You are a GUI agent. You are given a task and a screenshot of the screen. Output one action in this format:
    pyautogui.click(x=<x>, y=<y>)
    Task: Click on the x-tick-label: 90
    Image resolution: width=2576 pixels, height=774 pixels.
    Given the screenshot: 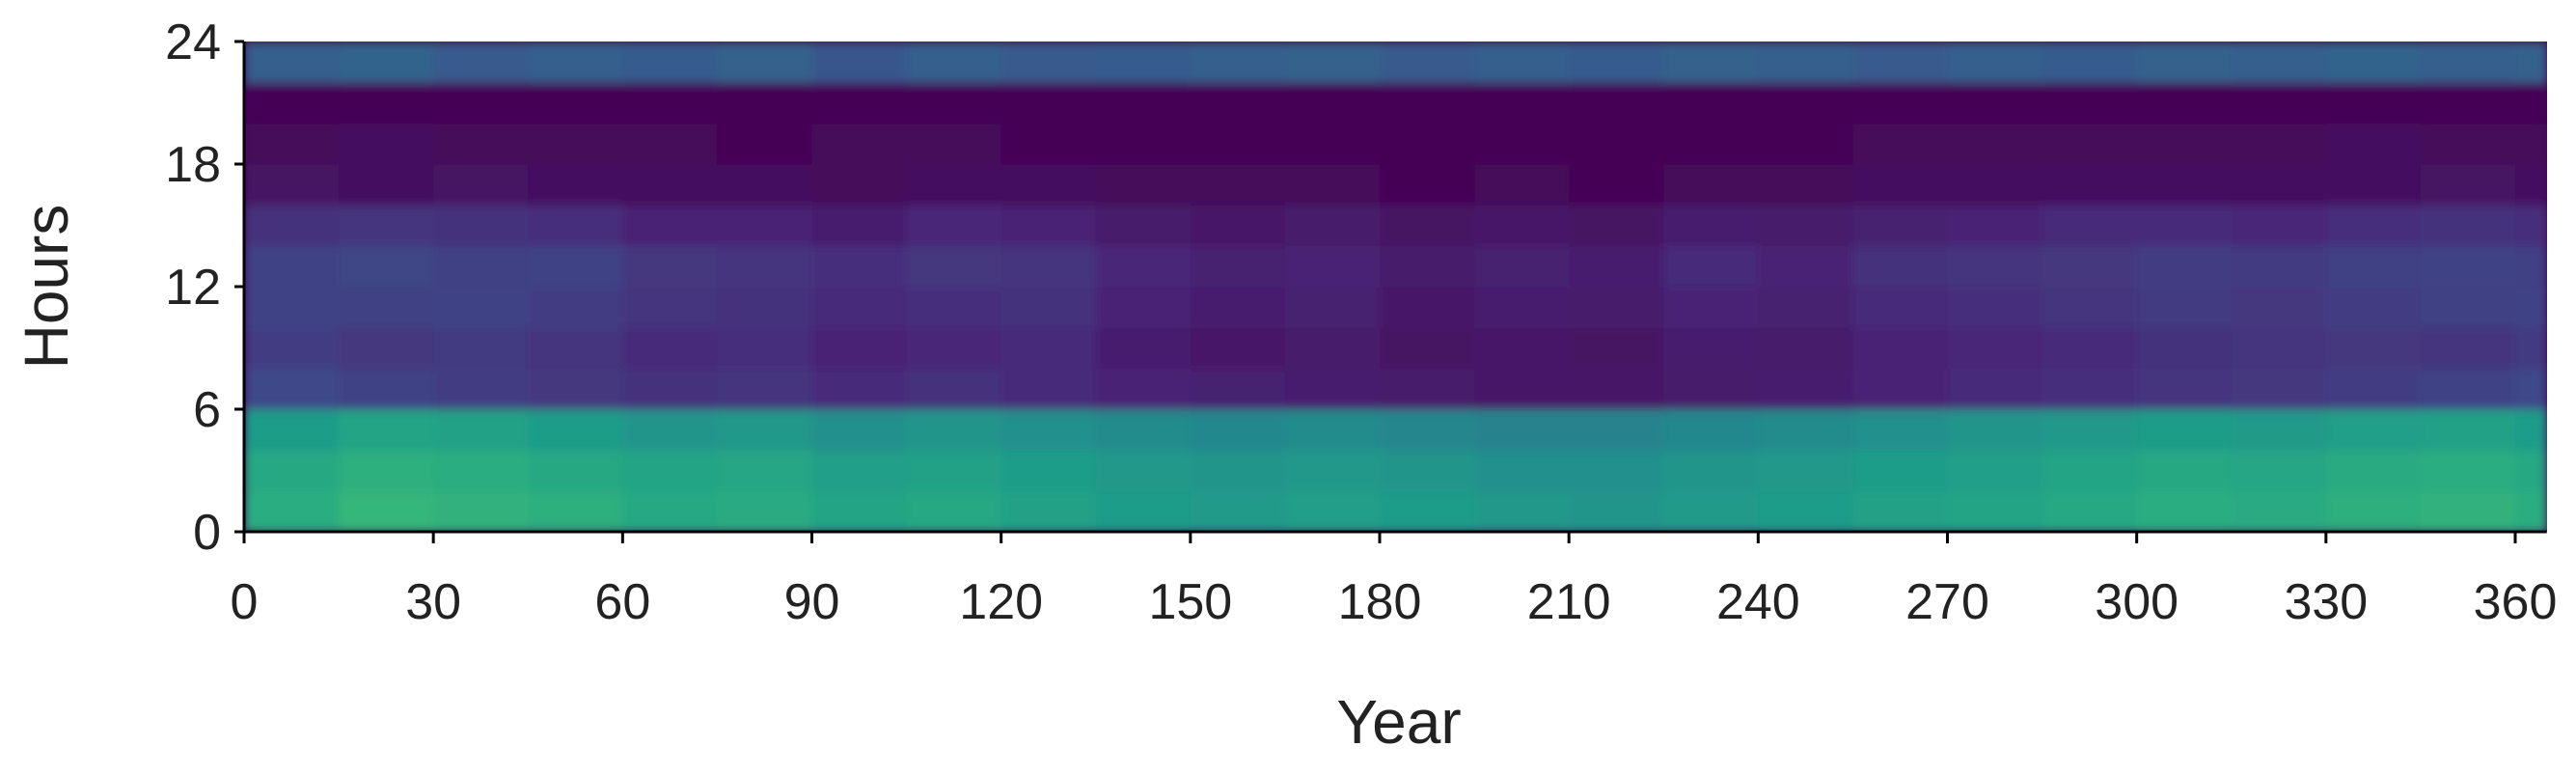 What is the action you would take?
    pyautogui.click(x=812, y=602)
    